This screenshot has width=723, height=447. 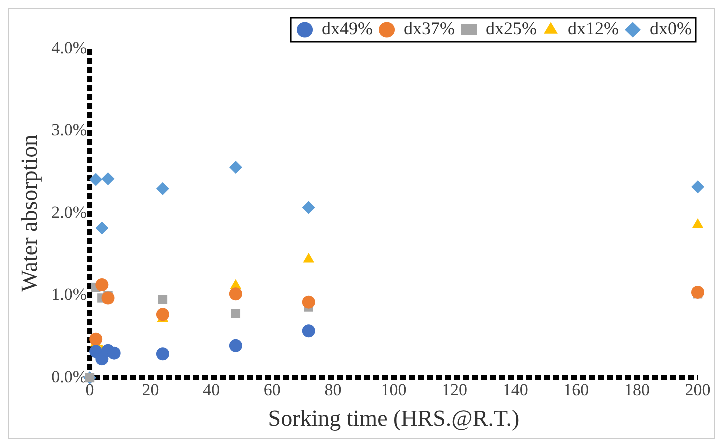 I want to click on y-tick-label: 2.0%, so click(x=70, y=212).